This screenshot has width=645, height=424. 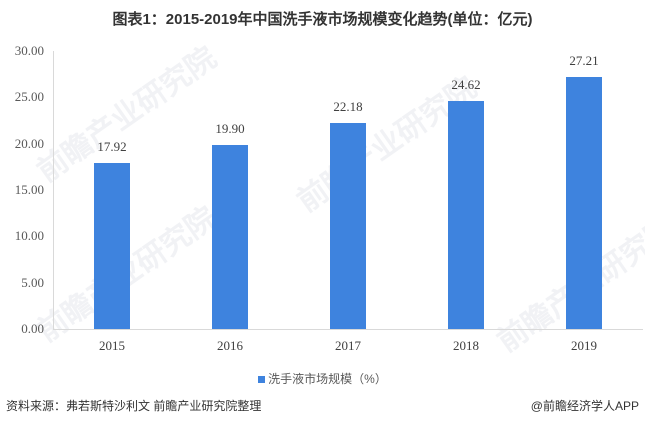 I want to click on legend: 洗手液市场规模（%）, so click(x=322, y=378).